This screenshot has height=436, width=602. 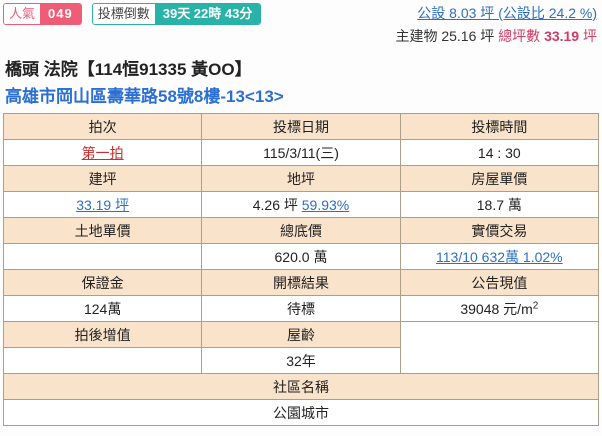 What do you see at coordinates (102, 334) in the screenshot?
I see `header-post-auction-gain: 拍後增值` at bounding box center [102, 334].